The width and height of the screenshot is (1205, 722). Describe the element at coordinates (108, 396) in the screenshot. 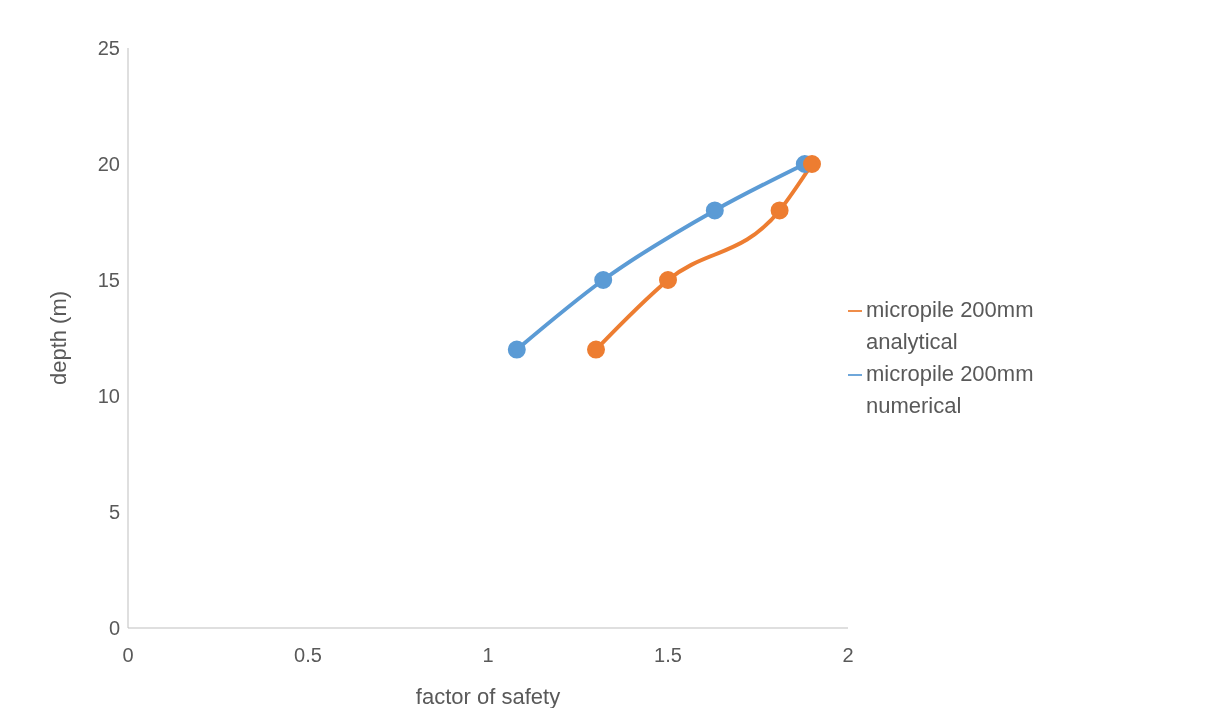

I see `y-tick-label: 10` at that location.